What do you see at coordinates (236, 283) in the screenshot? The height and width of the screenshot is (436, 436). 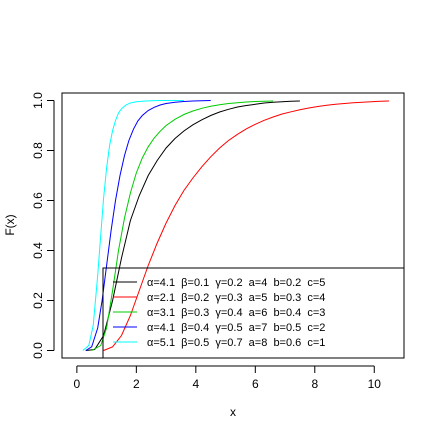 I see `legend-label-1: α=4.1 β=0.1 γ=0.2 a=4 b=0.2 c=5` at bounding box center [236, 283].